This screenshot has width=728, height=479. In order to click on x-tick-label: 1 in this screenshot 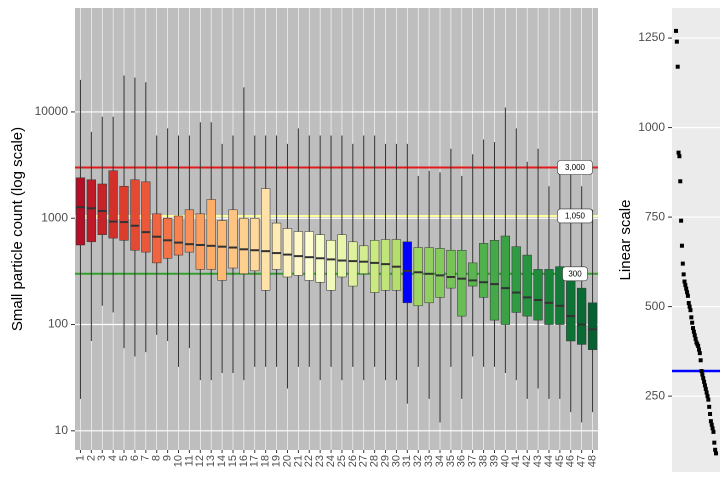, I will do `click(80, 458)`.